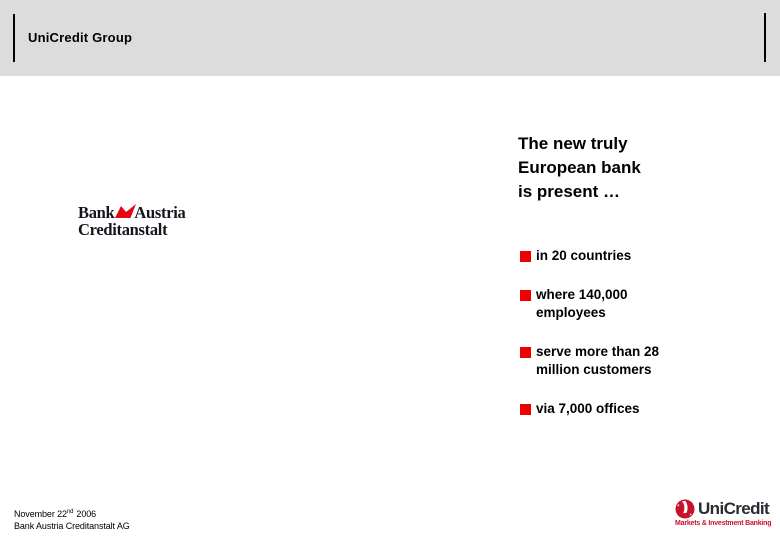  I want to click on bullet-item: in 20 countries, so click(609, 256).